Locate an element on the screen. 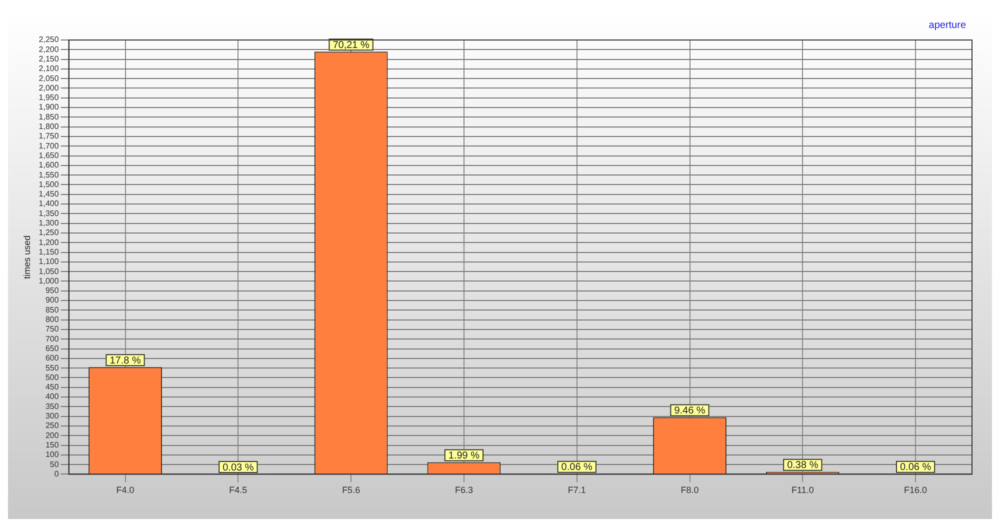 The image size is (1000, 527). y-tick-label: 1,150 is located at coordinates (49, 251).